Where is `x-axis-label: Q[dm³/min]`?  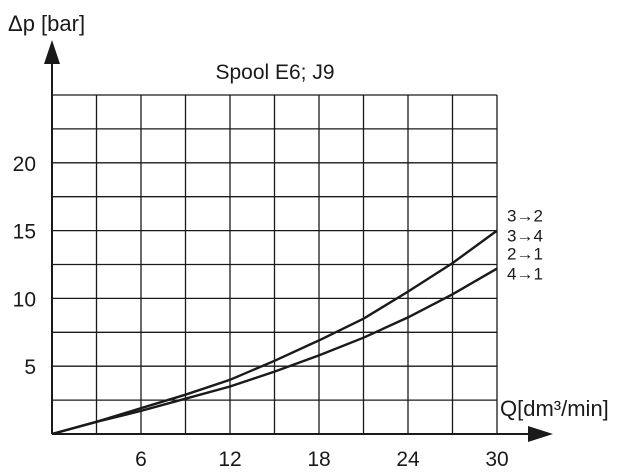
x-axis-label: Q[dm³/min] is located at coordinates (554, 408).